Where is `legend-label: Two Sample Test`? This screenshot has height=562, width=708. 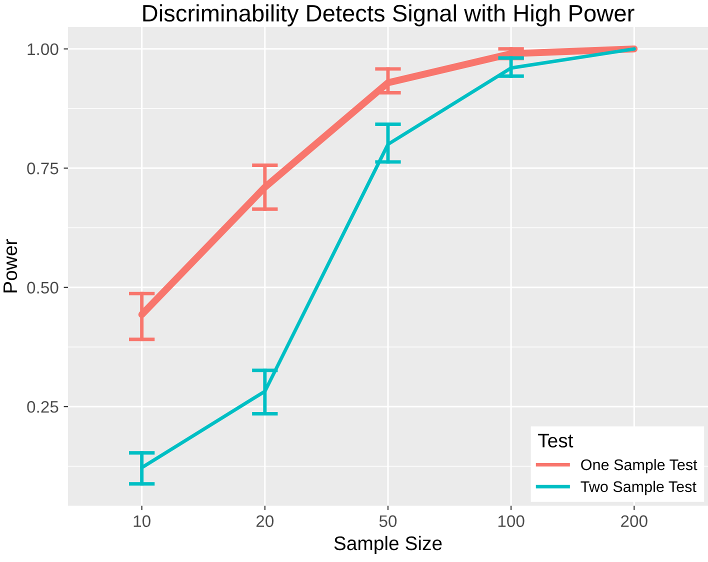 legend-label: Two Sample Test is located at coordinates (638, 488).